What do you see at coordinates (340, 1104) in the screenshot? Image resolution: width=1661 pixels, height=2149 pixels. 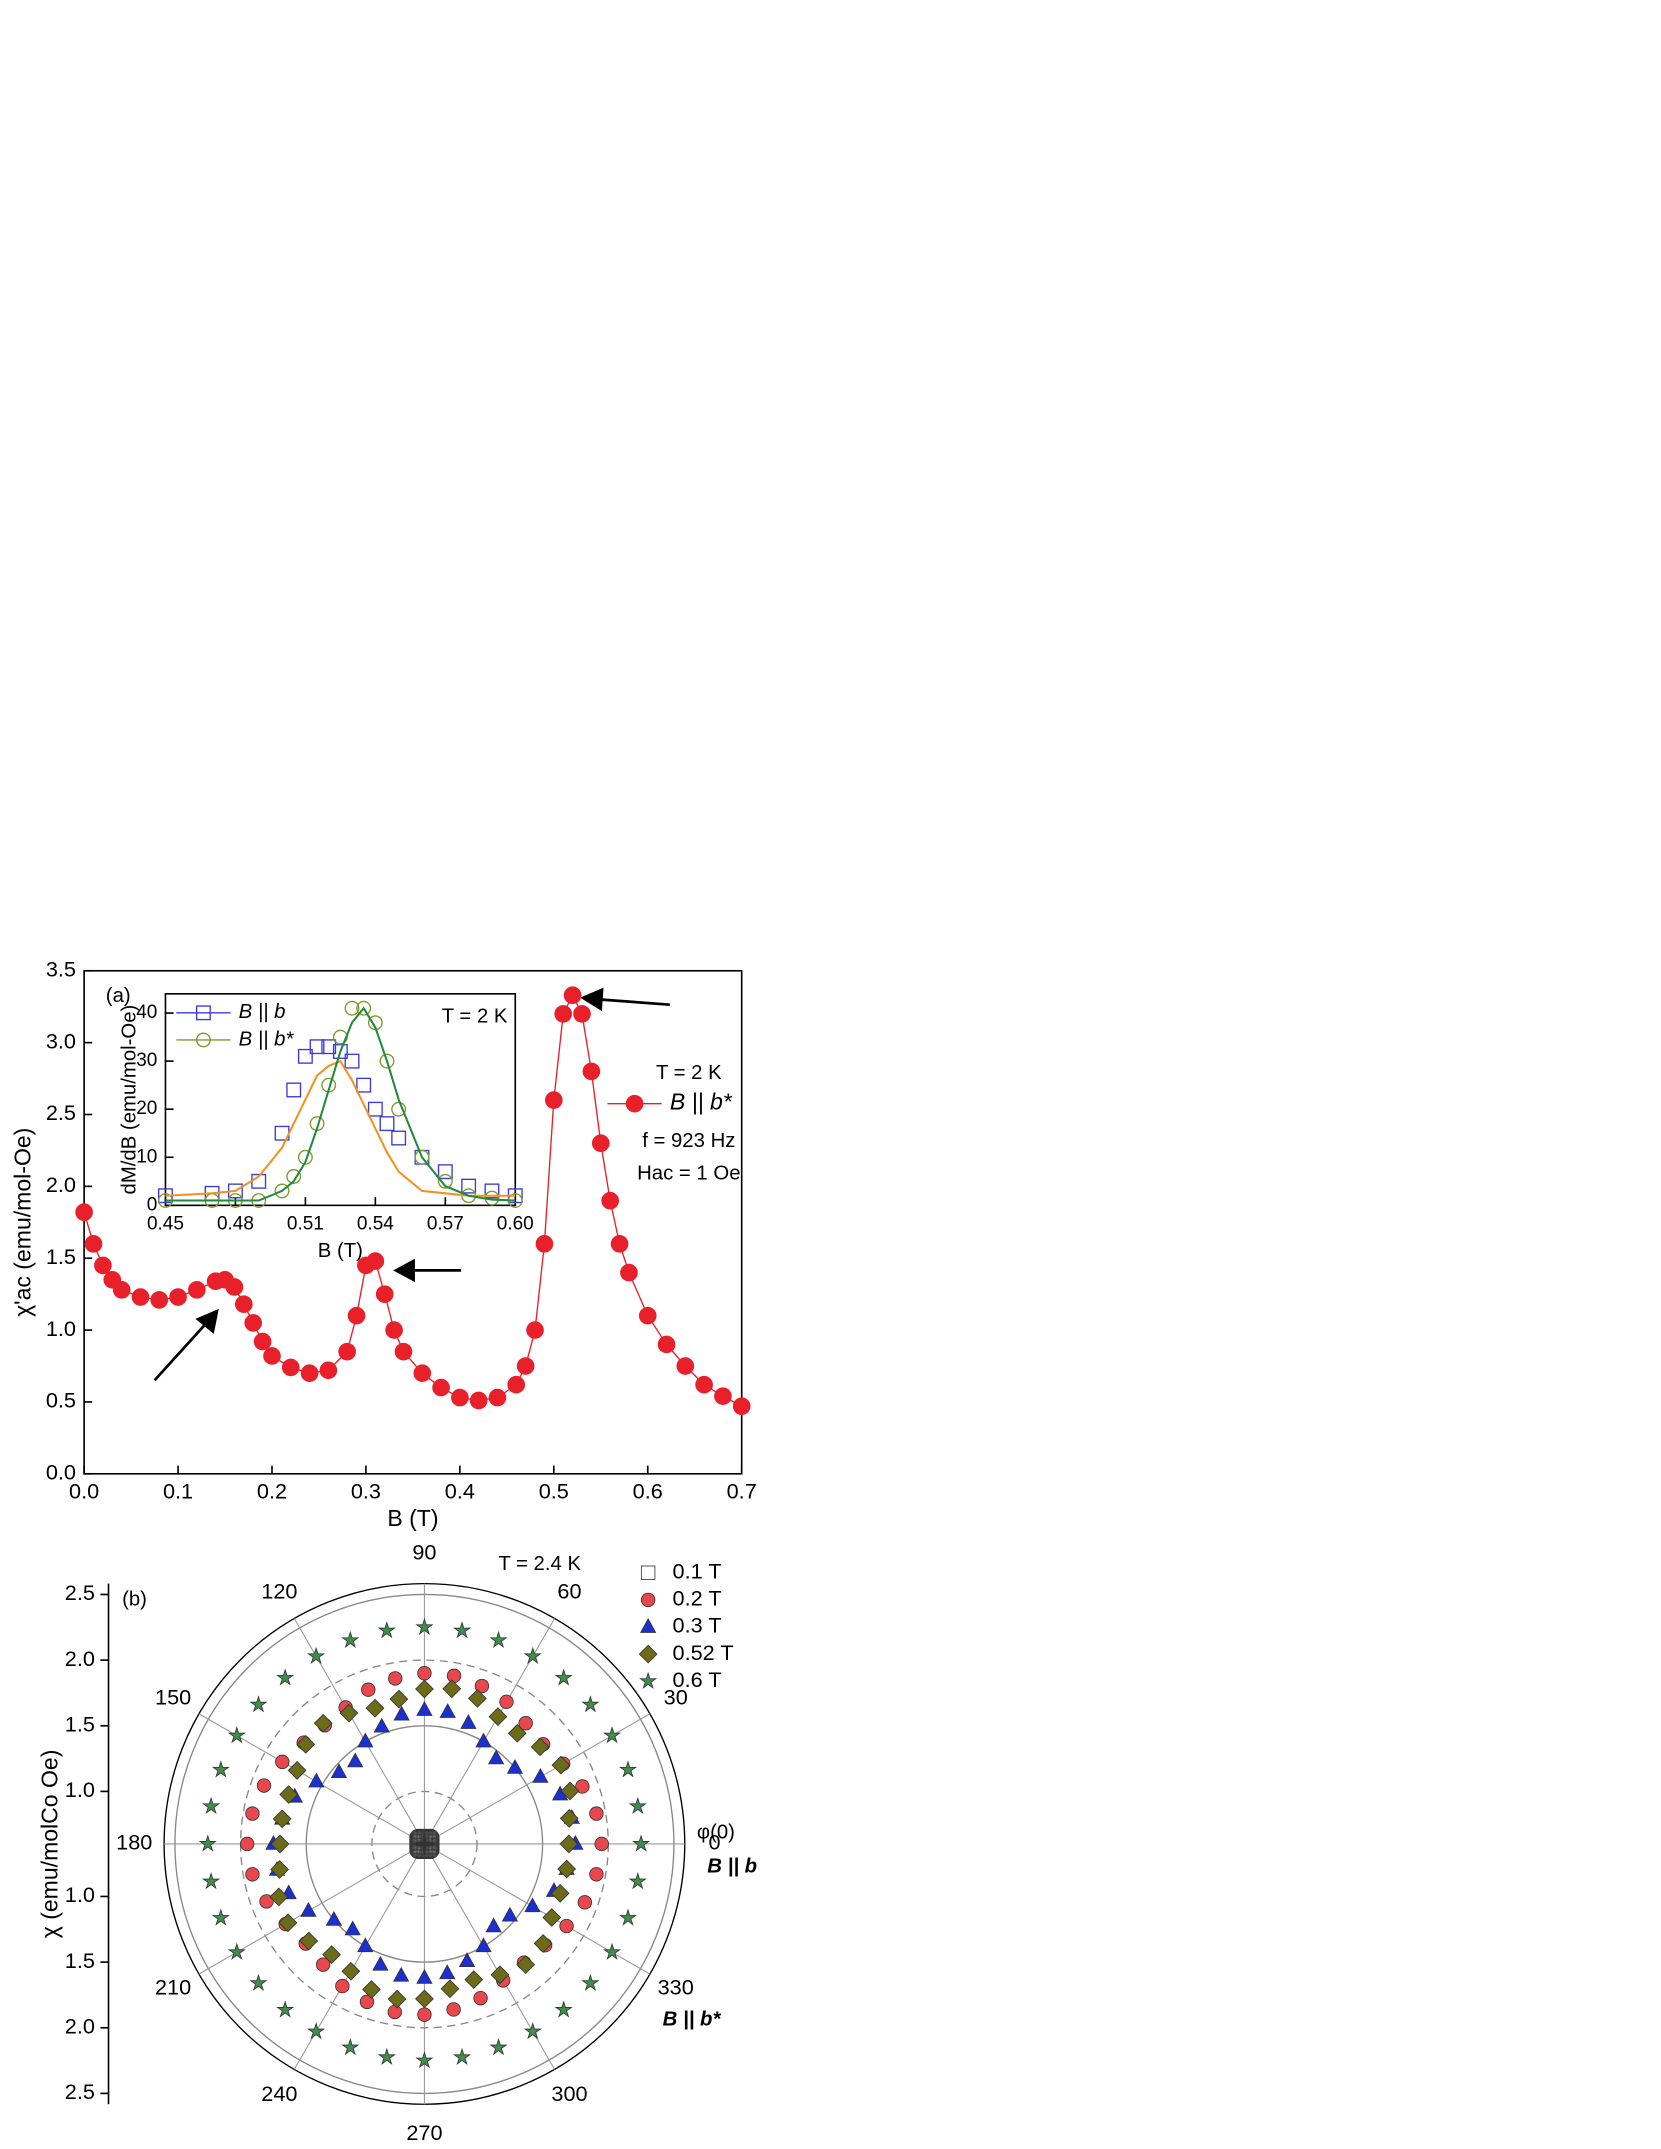 I see `series-line` at bounding box center [340, 1104].